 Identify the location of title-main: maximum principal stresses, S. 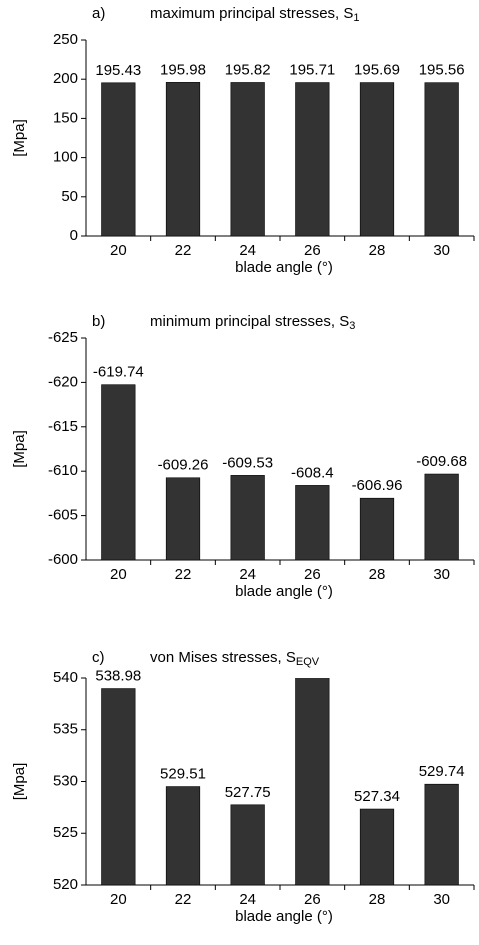
(251, 13).